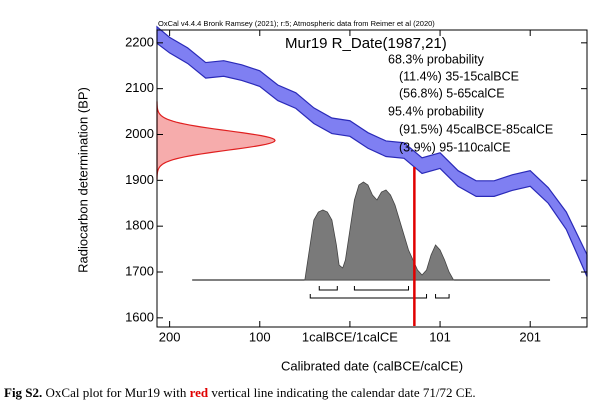 This screenshot has width=612, height=407. Describe the element at coordinates (459, 76) in the screenshot. I see `annotation: (11.4%) 35-15calBCE` at that location.